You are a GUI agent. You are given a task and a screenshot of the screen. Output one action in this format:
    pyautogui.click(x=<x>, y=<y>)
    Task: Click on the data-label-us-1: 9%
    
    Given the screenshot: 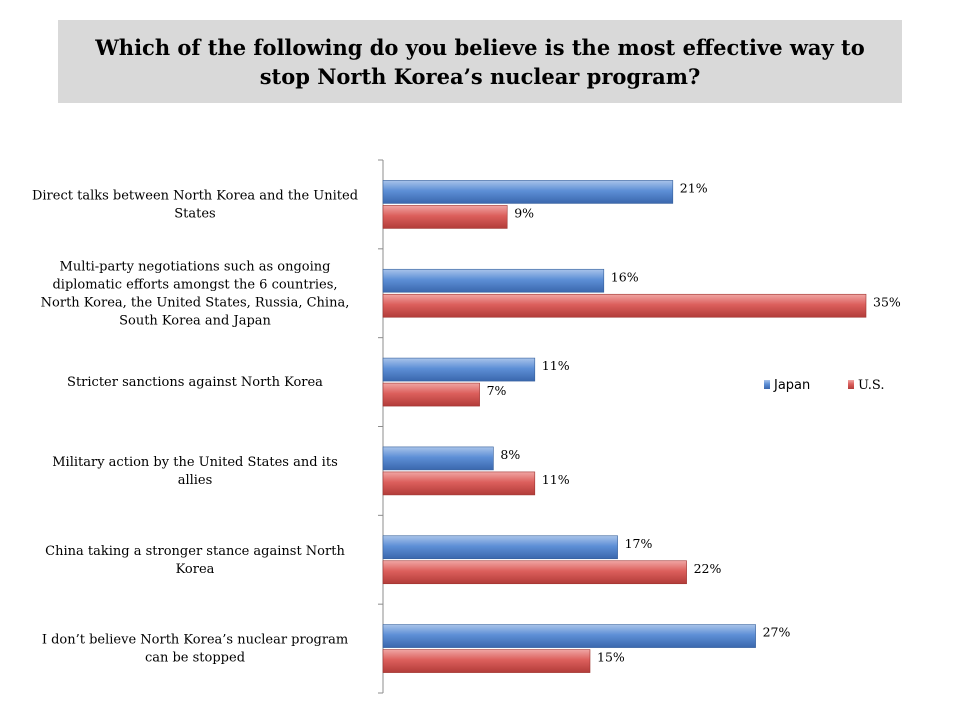 What is the action you would take?
    pyautogui.click(x=524, y=212)
    